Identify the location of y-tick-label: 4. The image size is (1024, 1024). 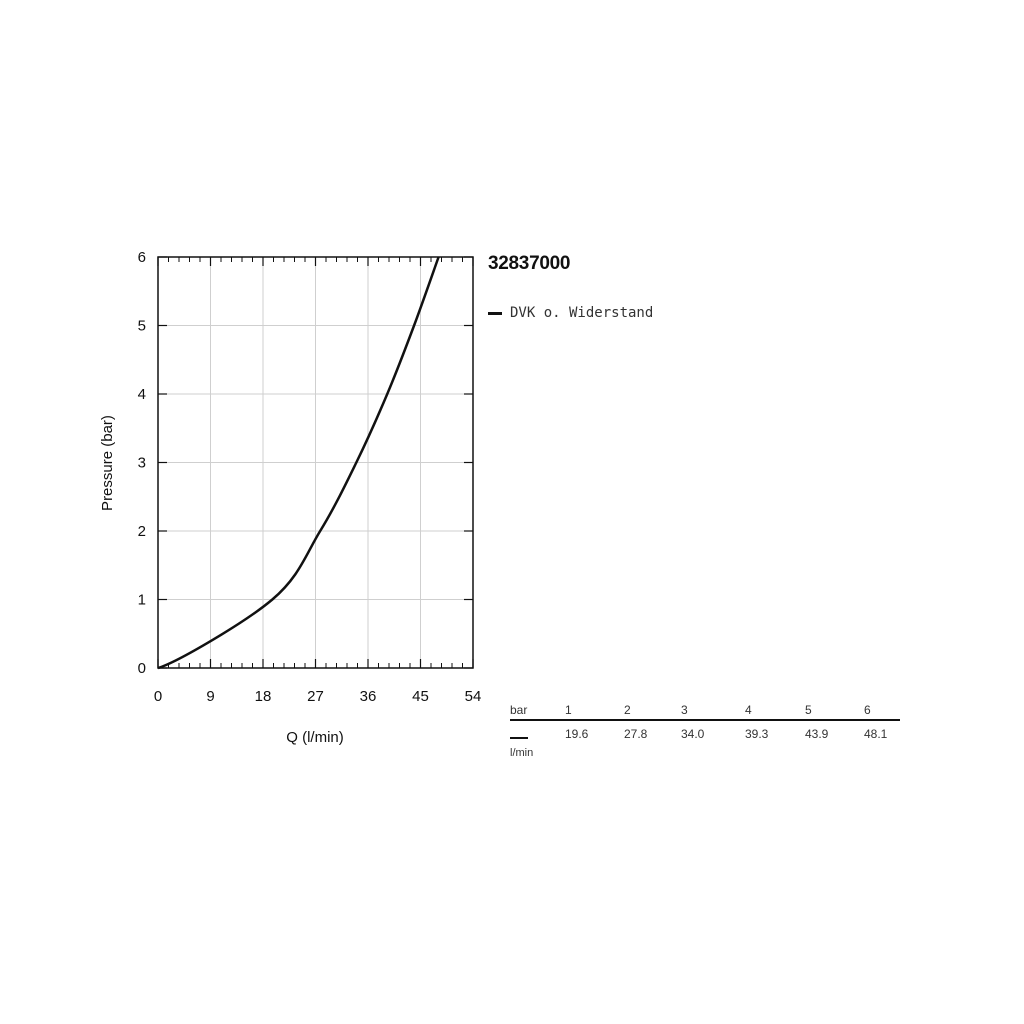
(142, 394).